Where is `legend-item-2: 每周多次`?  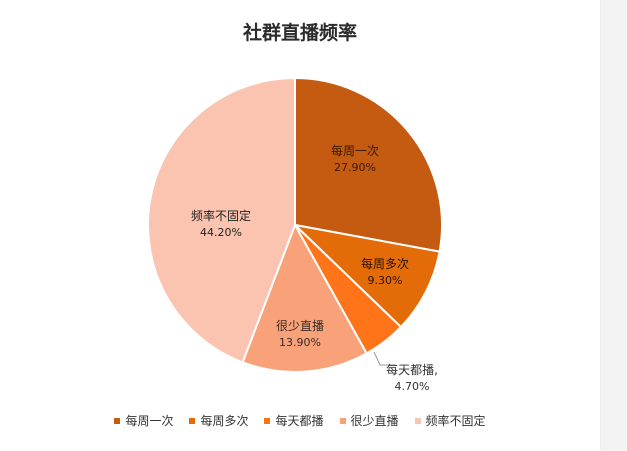 legend-item-2: 每周多次 is located at coordinates (218, 420).